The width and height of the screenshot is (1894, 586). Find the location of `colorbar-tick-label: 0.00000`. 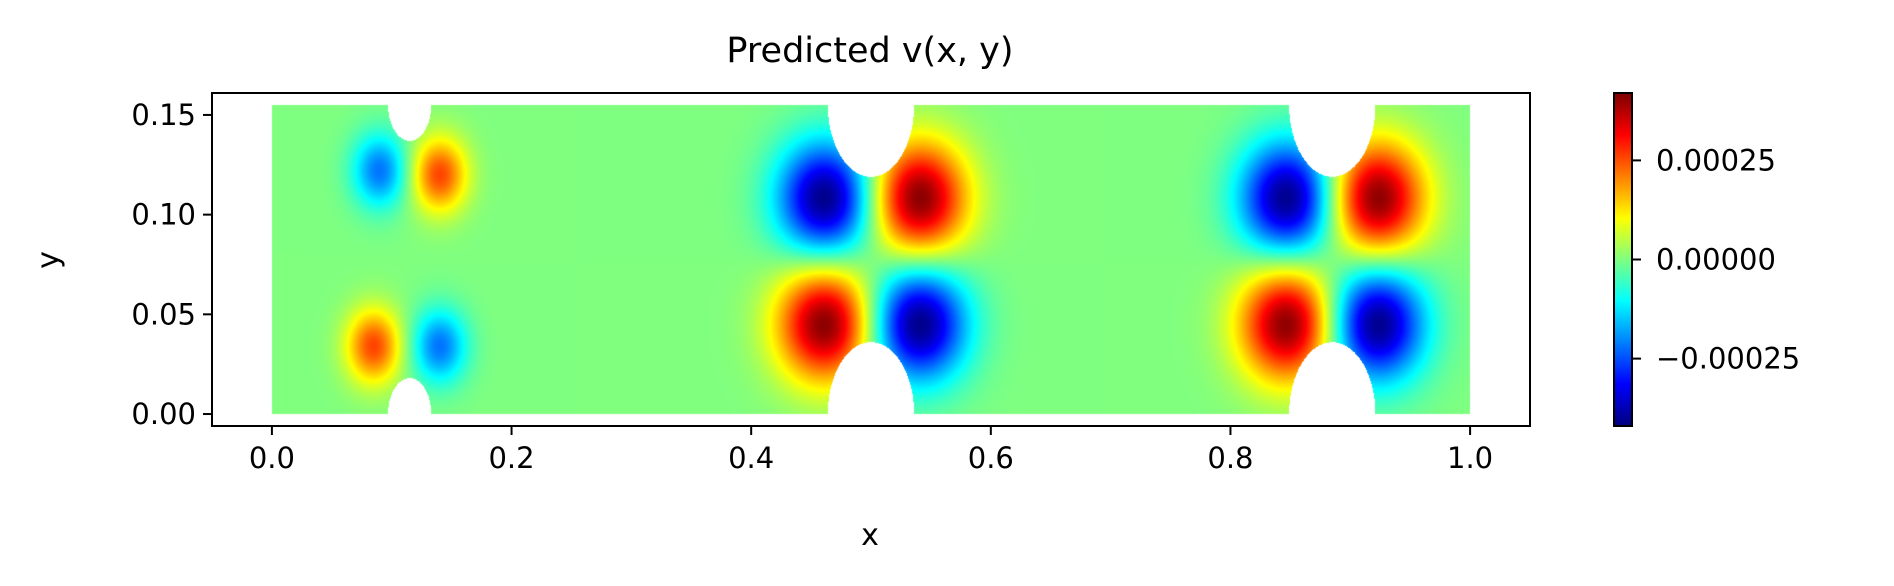

colorbar-tick-label: 0.00000 is located at coordinates (1716, 260).